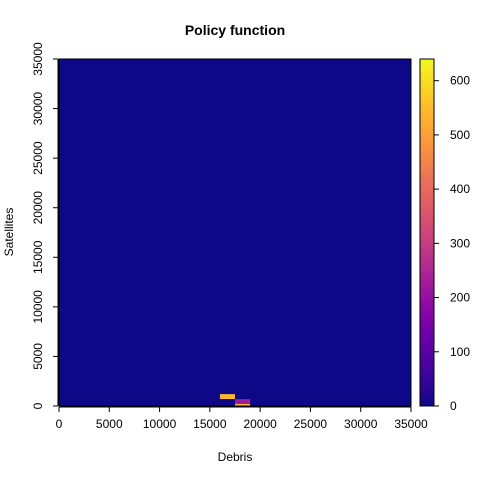  What do you see at coordinates (427, 232) in the screenshot?
I see `colorbar-gradient` at bounding box center [427, 232].